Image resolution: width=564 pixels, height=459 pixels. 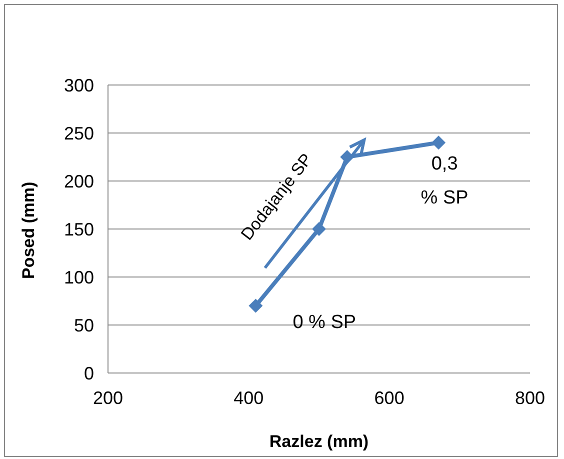 What do you see at coordinates (530, 398) in the screenshot?
I see `x-tick-label: 800` at bounding box center [530, 398].